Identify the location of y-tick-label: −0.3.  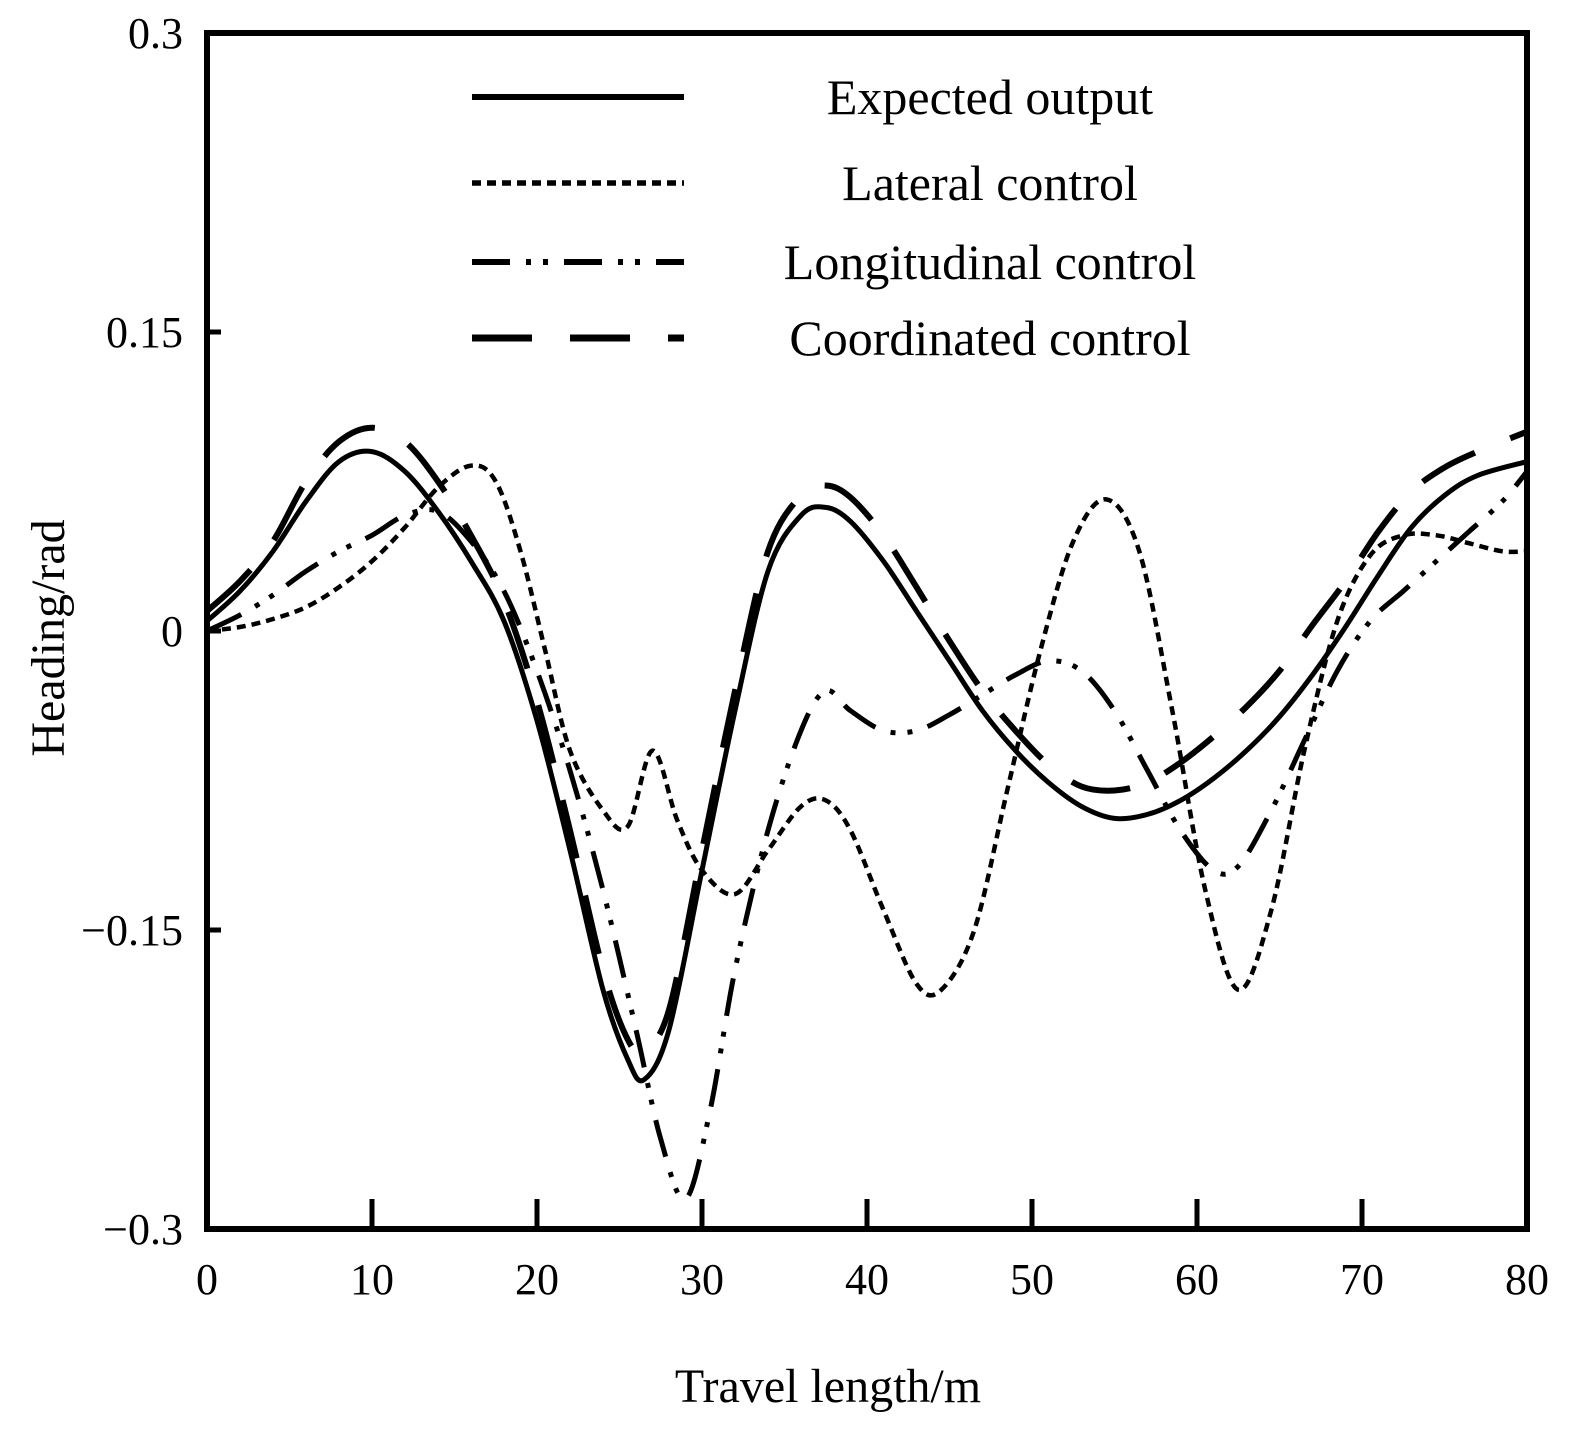
(143, 1229).